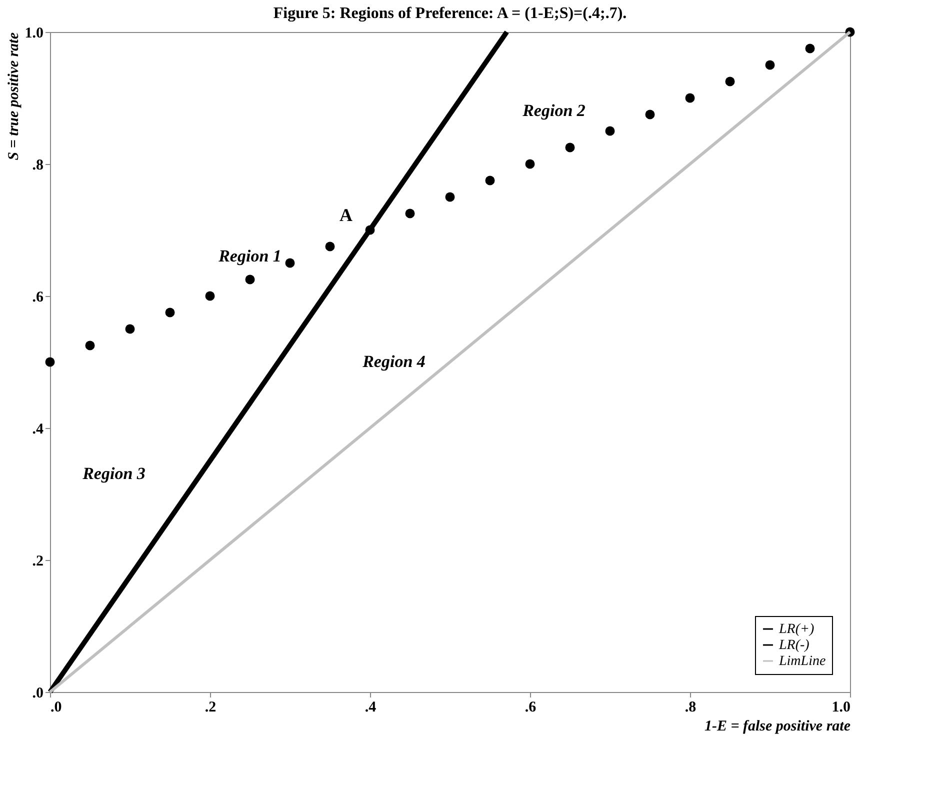  I want to click on chart-title: Figure 5: Regions of Preference: A = (1-E;S)=(.4;.7)., so click(450, 13).